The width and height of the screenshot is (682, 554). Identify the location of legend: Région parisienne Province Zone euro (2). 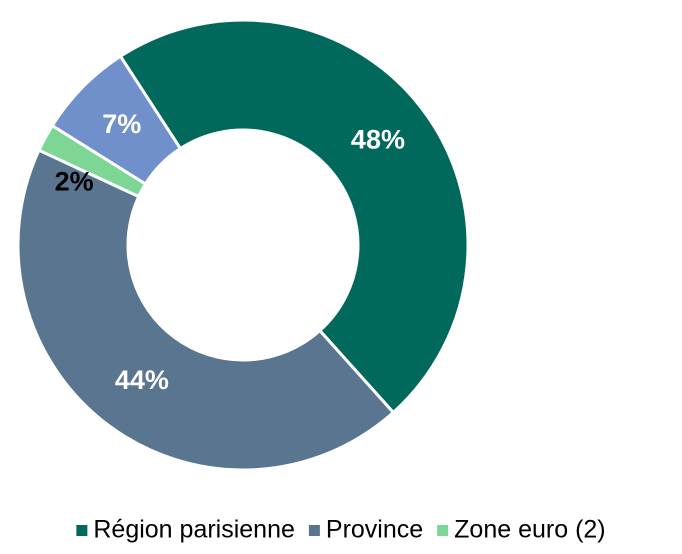
(341, 530).